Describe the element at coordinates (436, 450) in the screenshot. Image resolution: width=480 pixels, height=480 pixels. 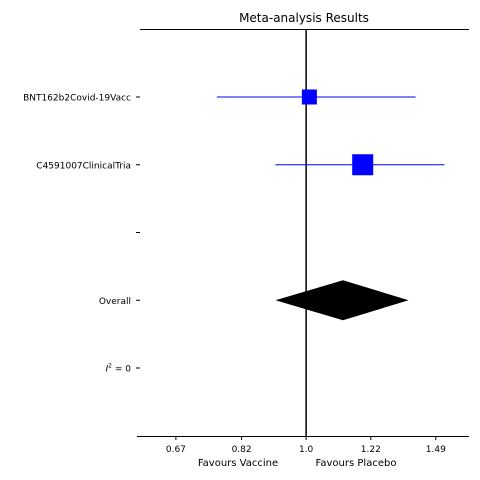
I see `x-tick-label: 1.49` at that location.